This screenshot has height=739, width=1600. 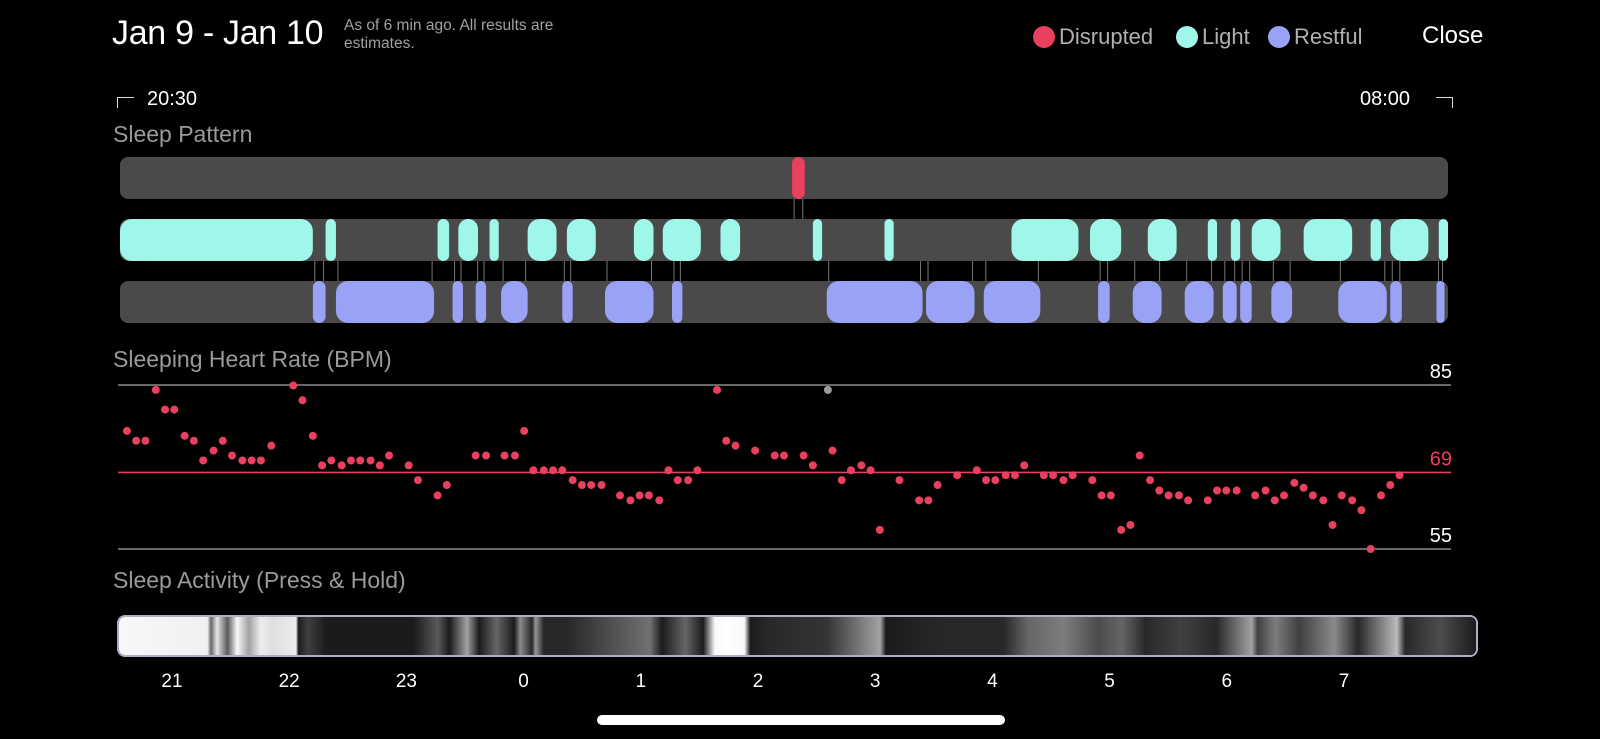 I want to click on legend-item-light: Light, so click(x=1213, y=37).